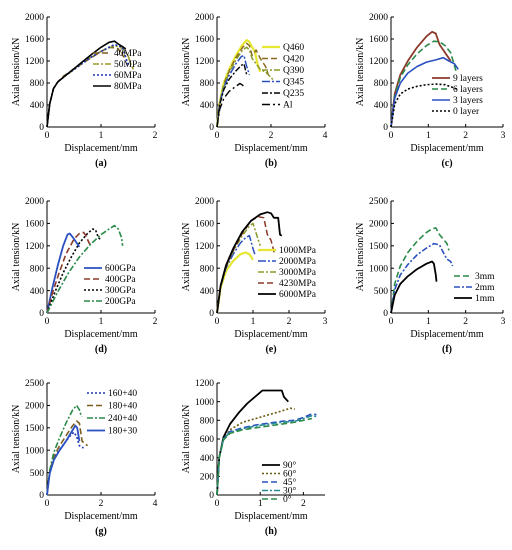 This screenshot has height=550, width=512. I want to click on y-tick-label: 600, so click(207, 440).